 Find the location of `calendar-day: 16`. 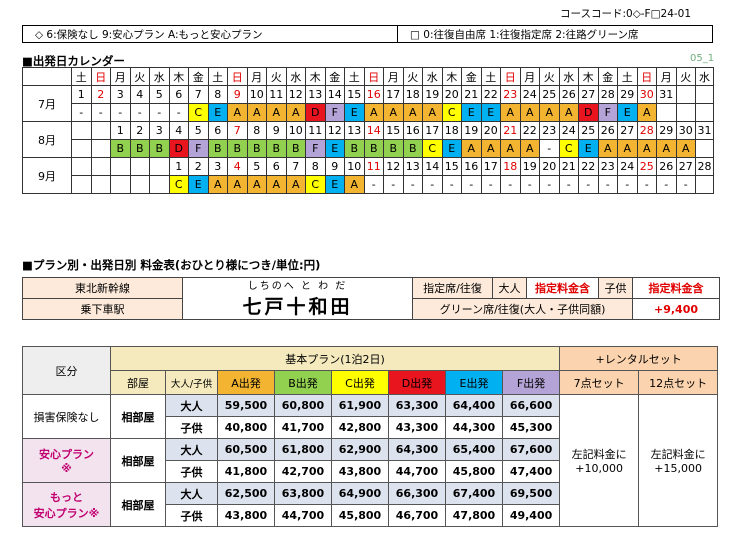

calendar-day: 16 is located at coordinates (471, 166).